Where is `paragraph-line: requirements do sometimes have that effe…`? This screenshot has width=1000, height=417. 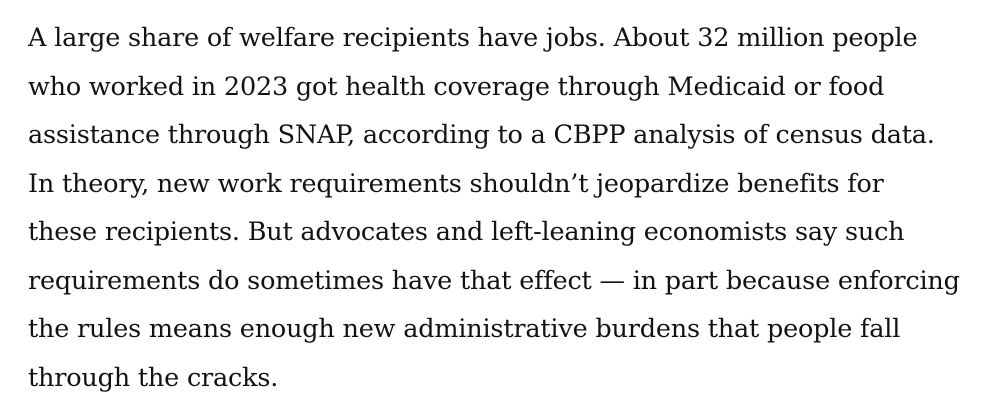
paragraph-line: requirements do sometimes have that effe… is located at coordinates (494, 280).